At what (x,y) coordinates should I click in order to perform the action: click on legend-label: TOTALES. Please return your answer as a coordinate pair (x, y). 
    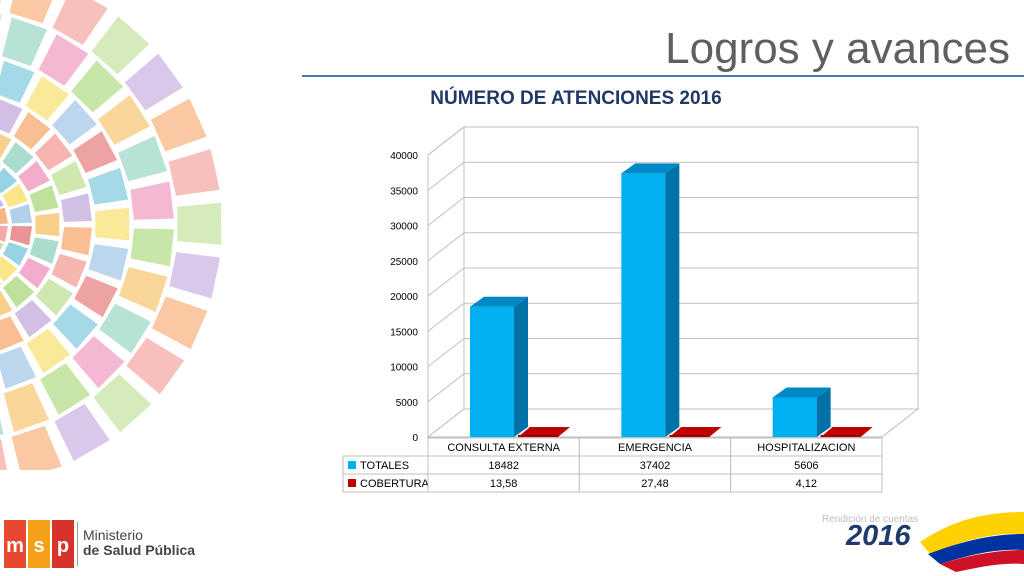
    Looking at the image, I should click on (384, 466).